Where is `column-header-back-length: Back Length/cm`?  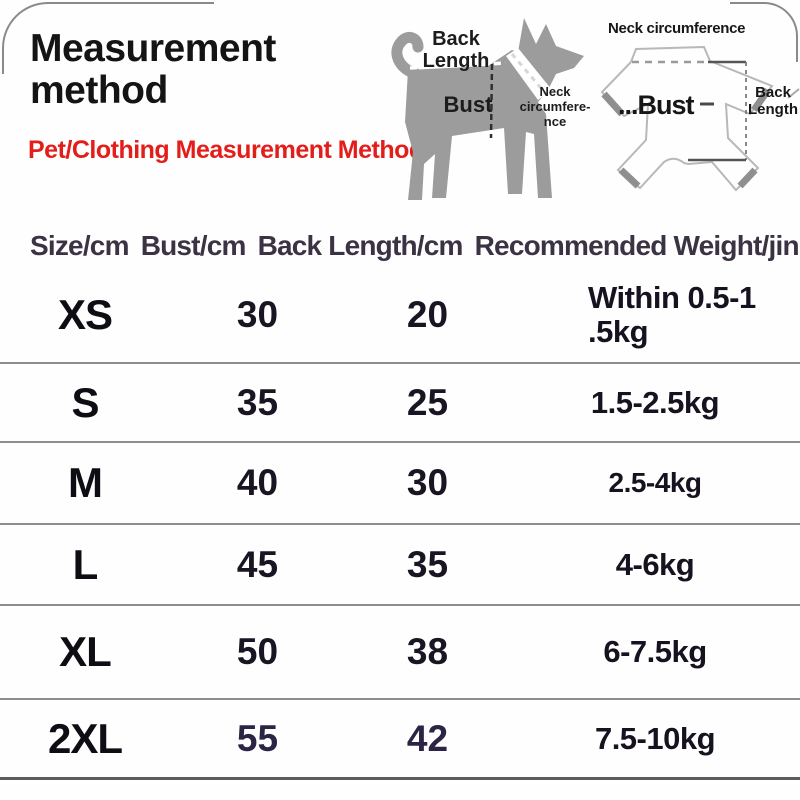
column-header-back-length: Back Length/cm is located at coordinates (360, 245).